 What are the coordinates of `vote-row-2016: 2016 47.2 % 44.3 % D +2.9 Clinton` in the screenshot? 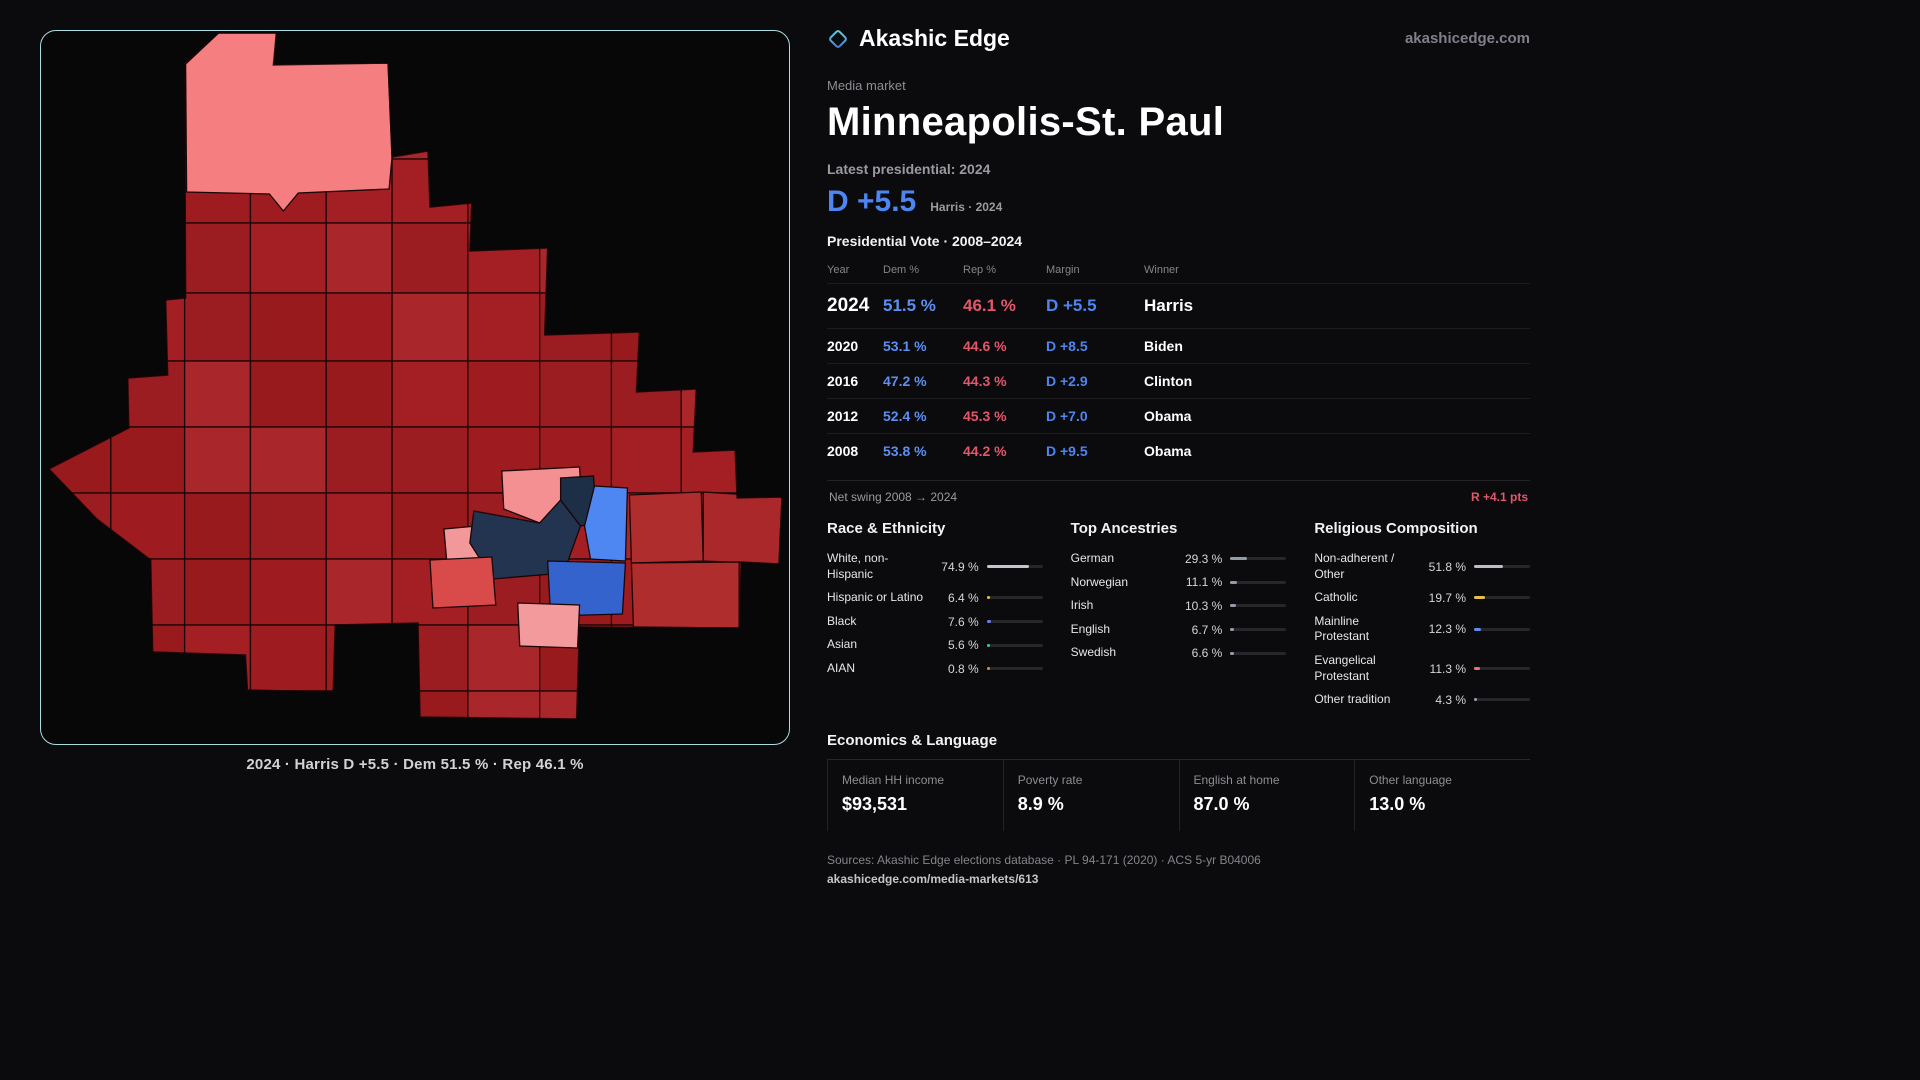 It's located at (1178, 380).